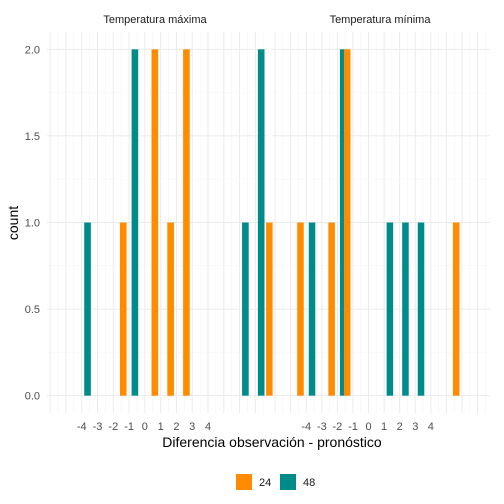  Describe the element at coordinates (275, 482) in the screenshot. I see `legend: 24 48` at that location.